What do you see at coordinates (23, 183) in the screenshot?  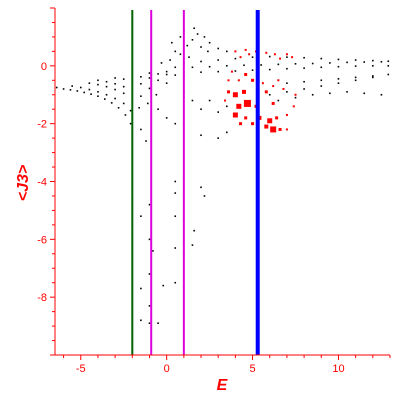 I see `y-axis-label: <J3>` at bounding box center [23, 183].